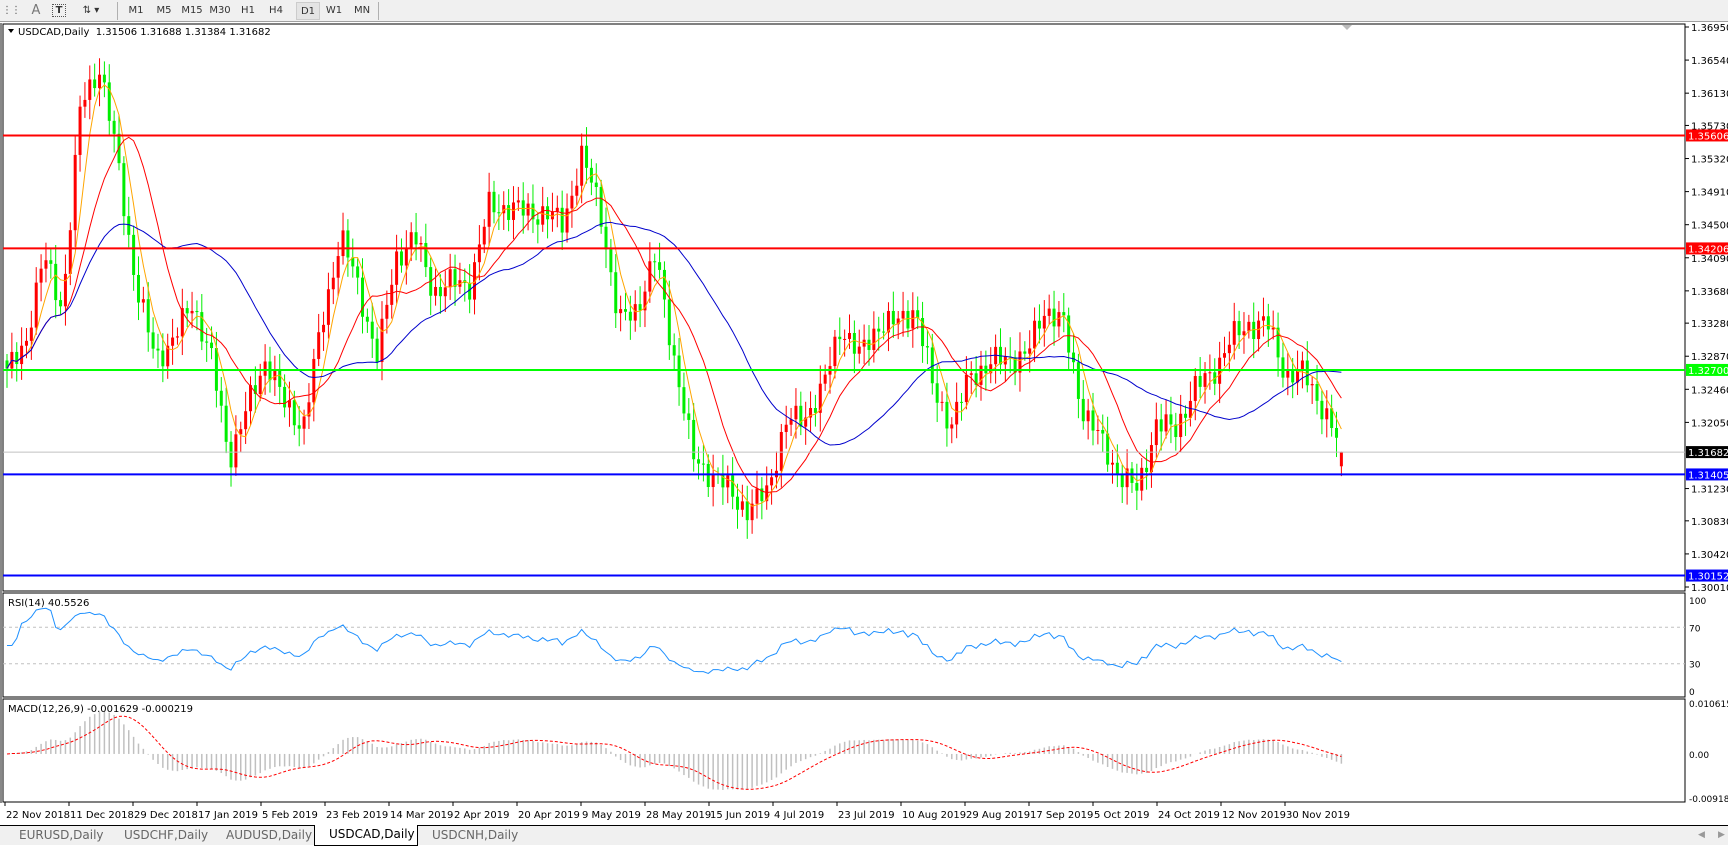 The width and height of the screenshot is (1728, 846). Describe the element at coordinates (362, 10) in the screenshot. I see `timeframe-mn: MN` at that location.